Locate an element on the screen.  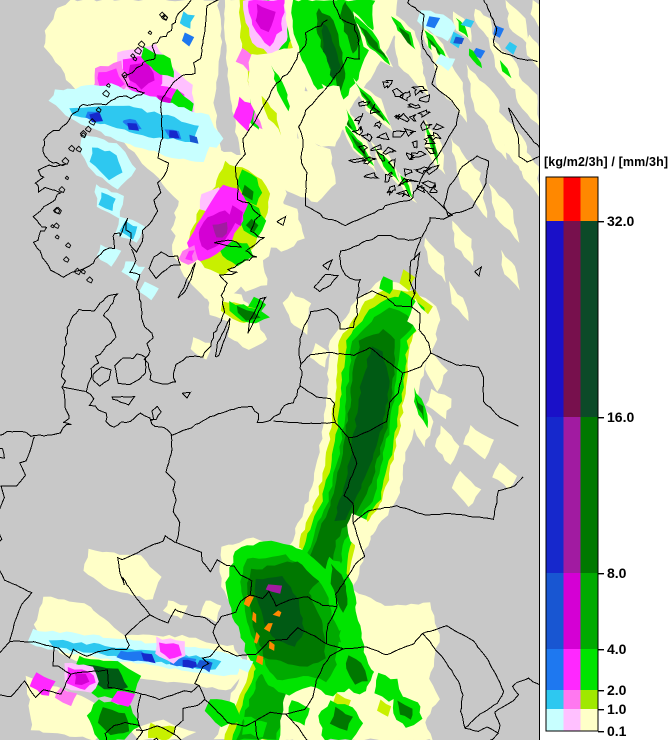
svg-text: 0.1 is located at coordinates (617, 731).